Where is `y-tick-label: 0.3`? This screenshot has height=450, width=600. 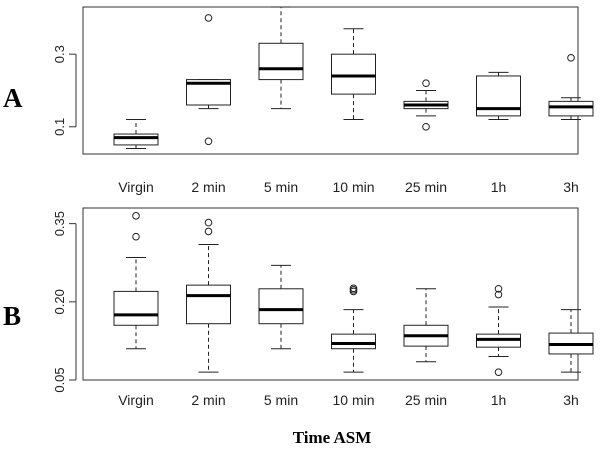 y-tick-label: 0.3 is located at coordinates (59, 54).